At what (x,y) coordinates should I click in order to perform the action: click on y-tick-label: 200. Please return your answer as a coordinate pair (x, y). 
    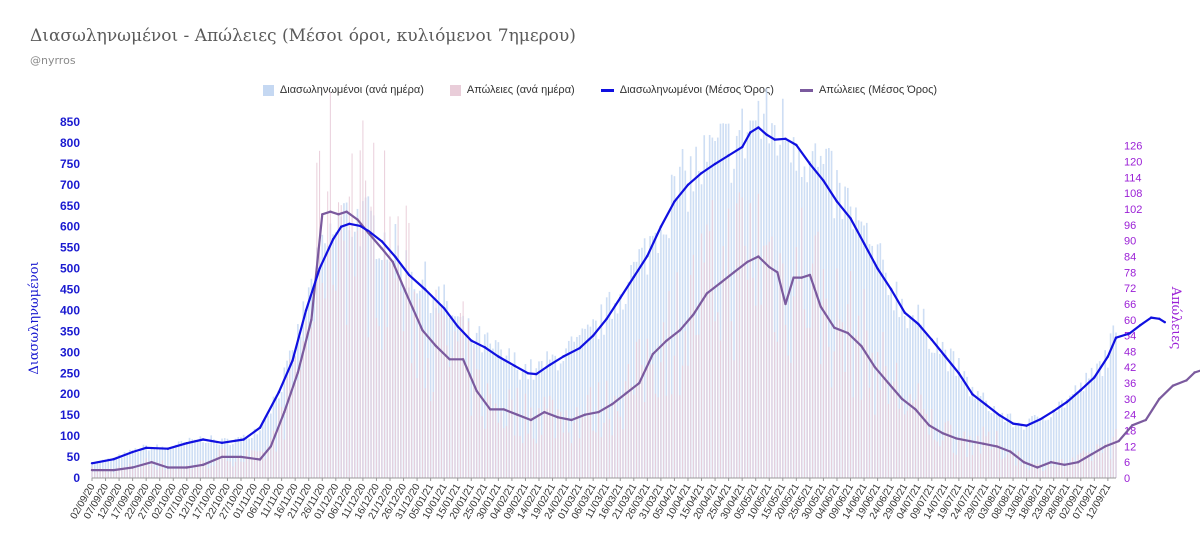
    Looking at the image, I should click on (70, 394).